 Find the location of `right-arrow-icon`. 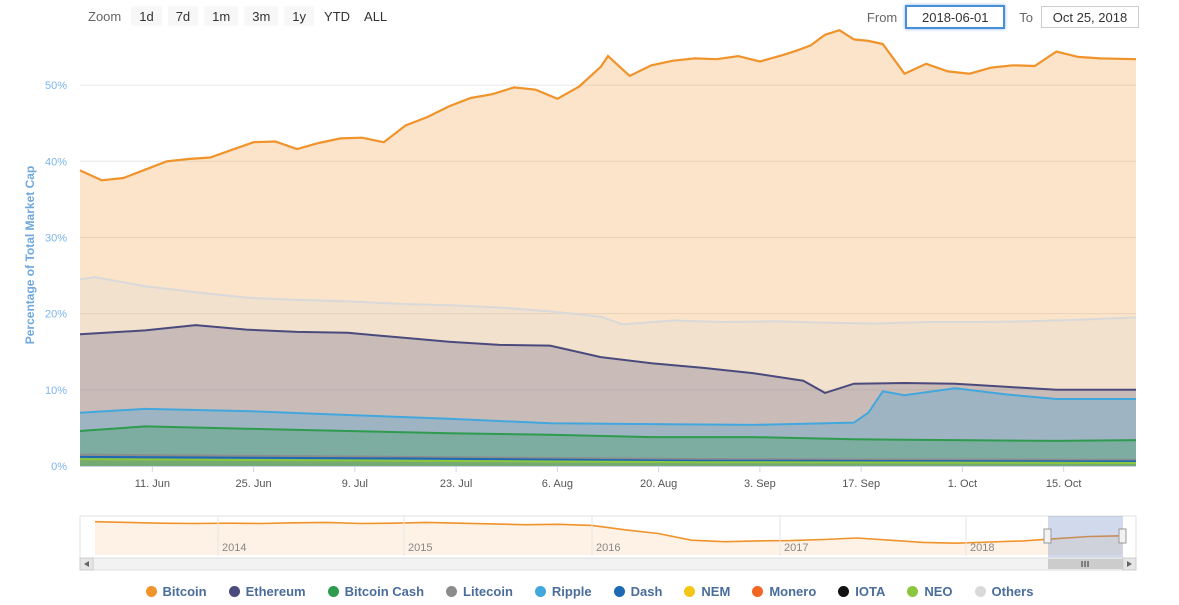

right-arrow-icon is located at coordinates (1129, 564).